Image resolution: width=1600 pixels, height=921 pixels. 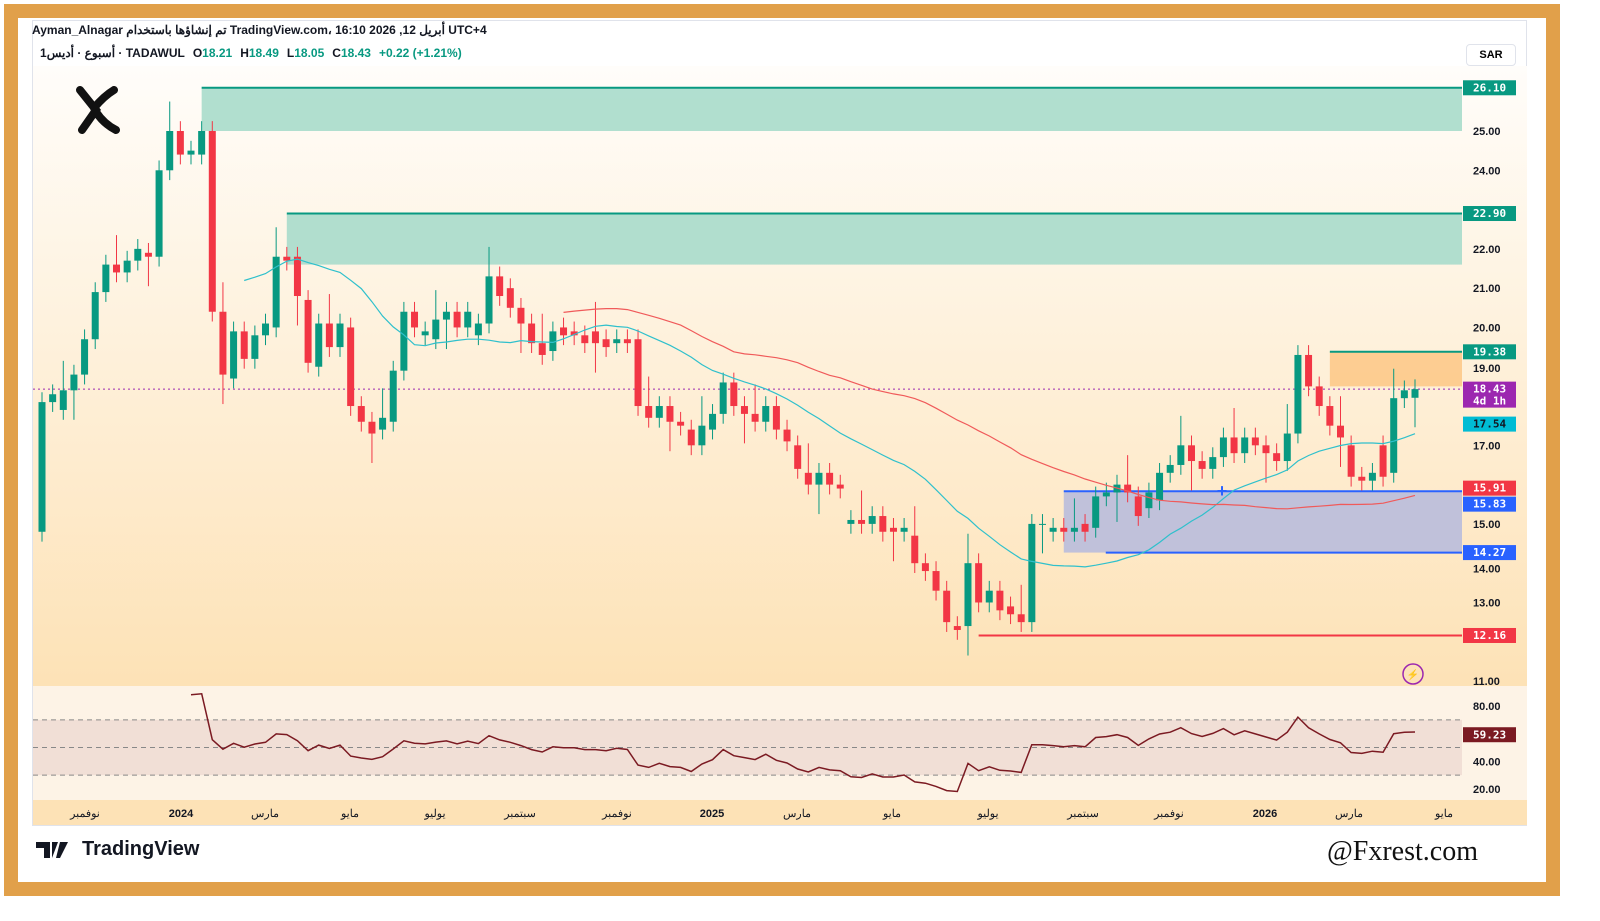 What do you see at coordinates (1491, 55) in the screenshot?
I see `currency-button: SAR` at bounding box center [1491, 55].